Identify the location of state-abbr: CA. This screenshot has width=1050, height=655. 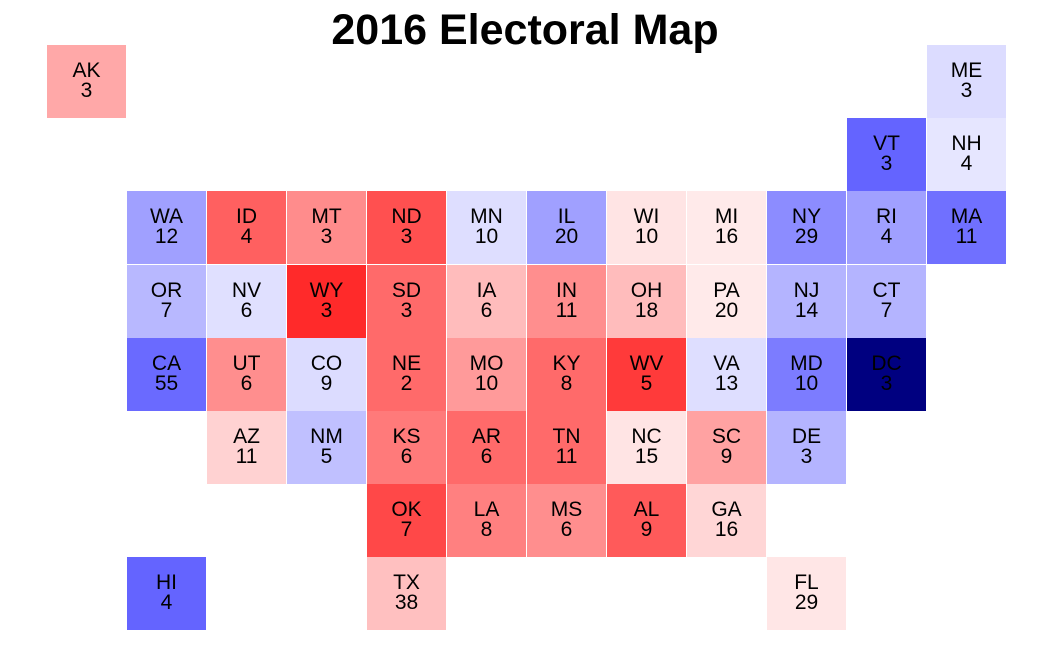
(166, 363).